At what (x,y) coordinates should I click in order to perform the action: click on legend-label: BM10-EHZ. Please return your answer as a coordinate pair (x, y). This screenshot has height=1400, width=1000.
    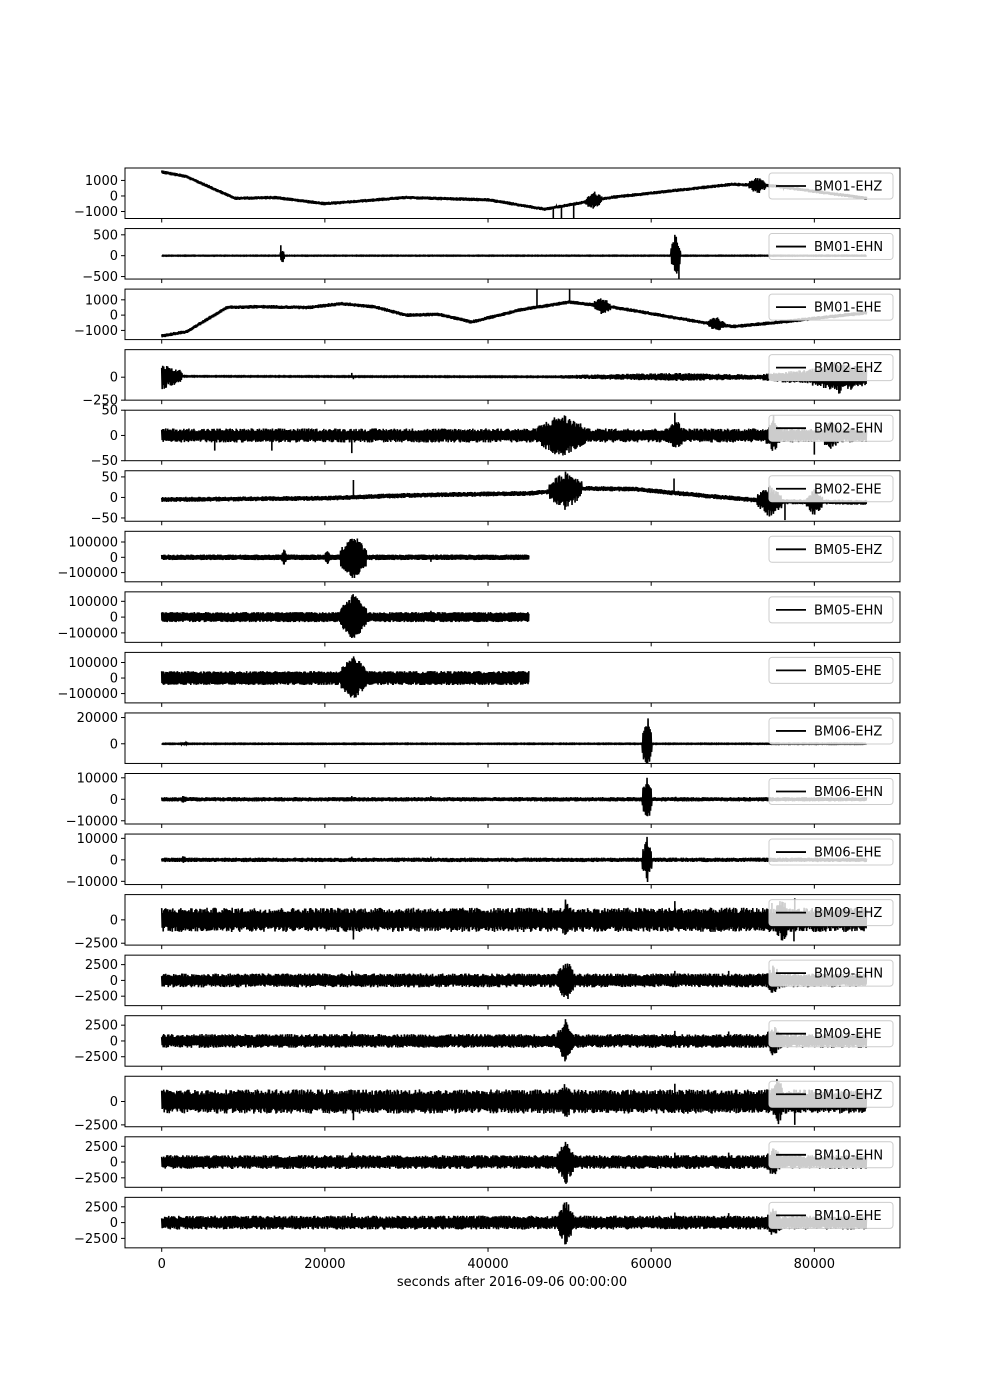
    Looking at the image, I should click on (848, 1095).